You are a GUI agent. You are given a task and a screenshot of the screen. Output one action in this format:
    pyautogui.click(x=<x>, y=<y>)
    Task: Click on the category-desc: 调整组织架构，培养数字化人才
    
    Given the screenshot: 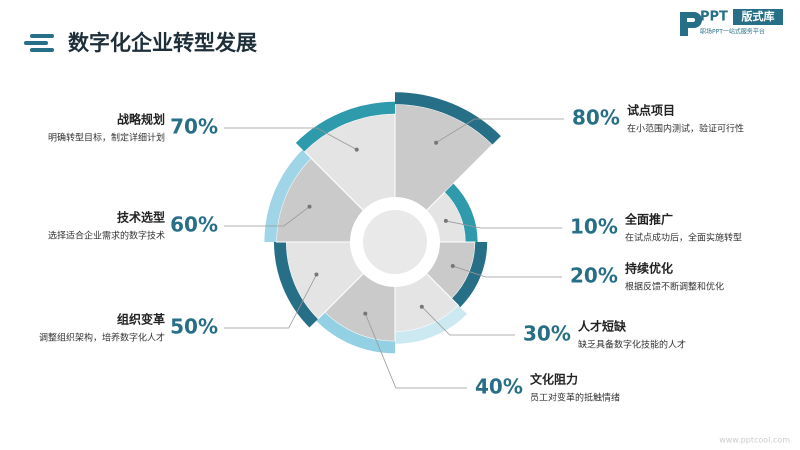 What is the action you would take?
    pyautogui.click(x=102, y=338)
    